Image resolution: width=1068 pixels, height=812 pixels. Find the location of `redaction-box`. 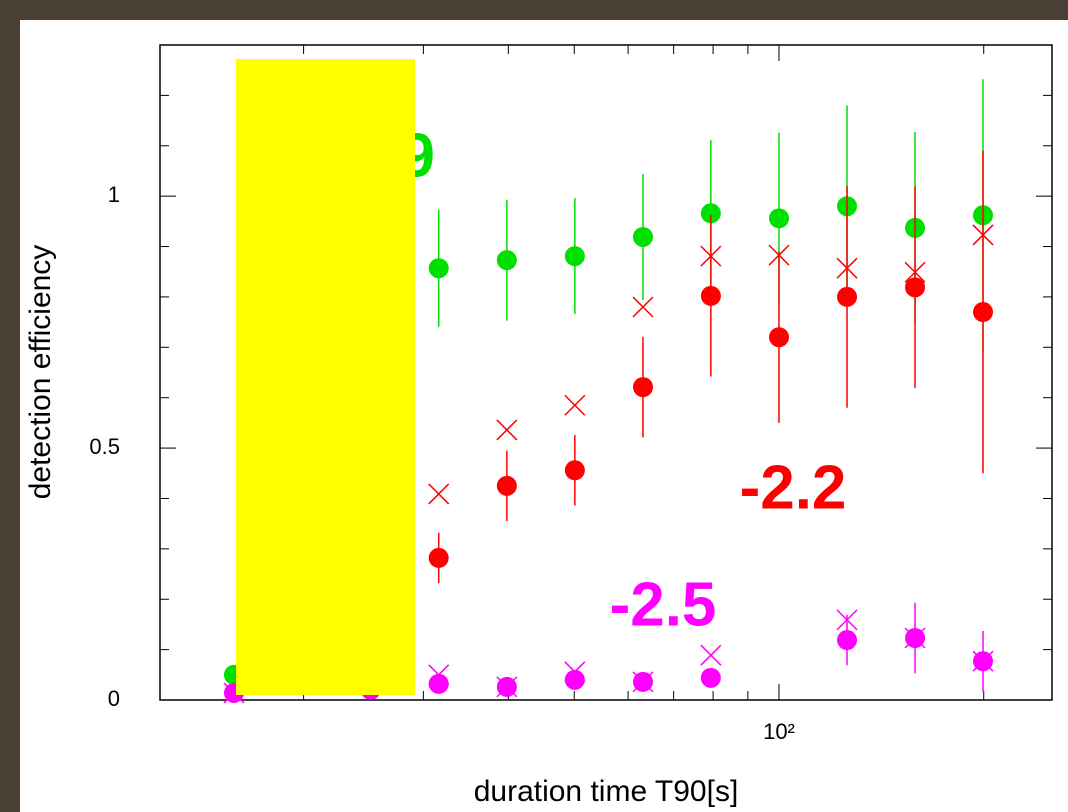

redaction-box is located at coordinates (325, 377).